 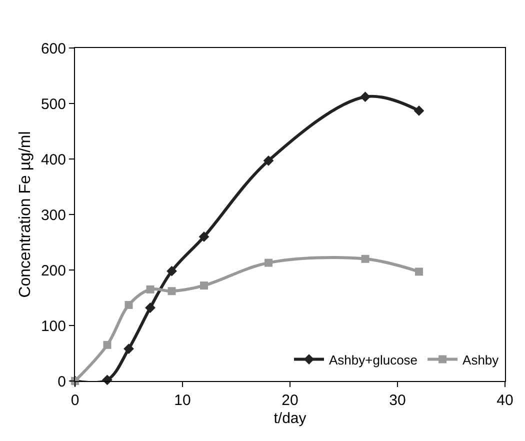 I want to click on legend-label: Ashby, so click(x=481, y=360).